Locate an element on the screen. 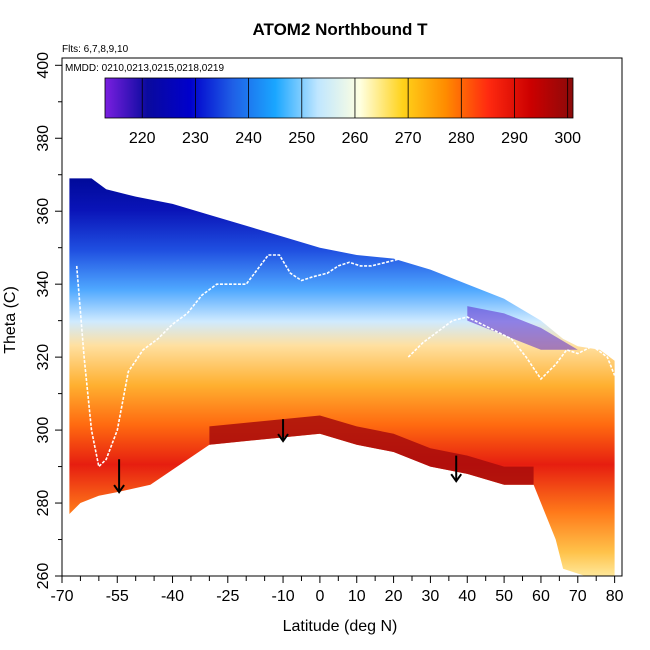 The height and width of the screenshot is (650, 650). colorbar-tick-label: 300 is located at coordinates (567, 138).